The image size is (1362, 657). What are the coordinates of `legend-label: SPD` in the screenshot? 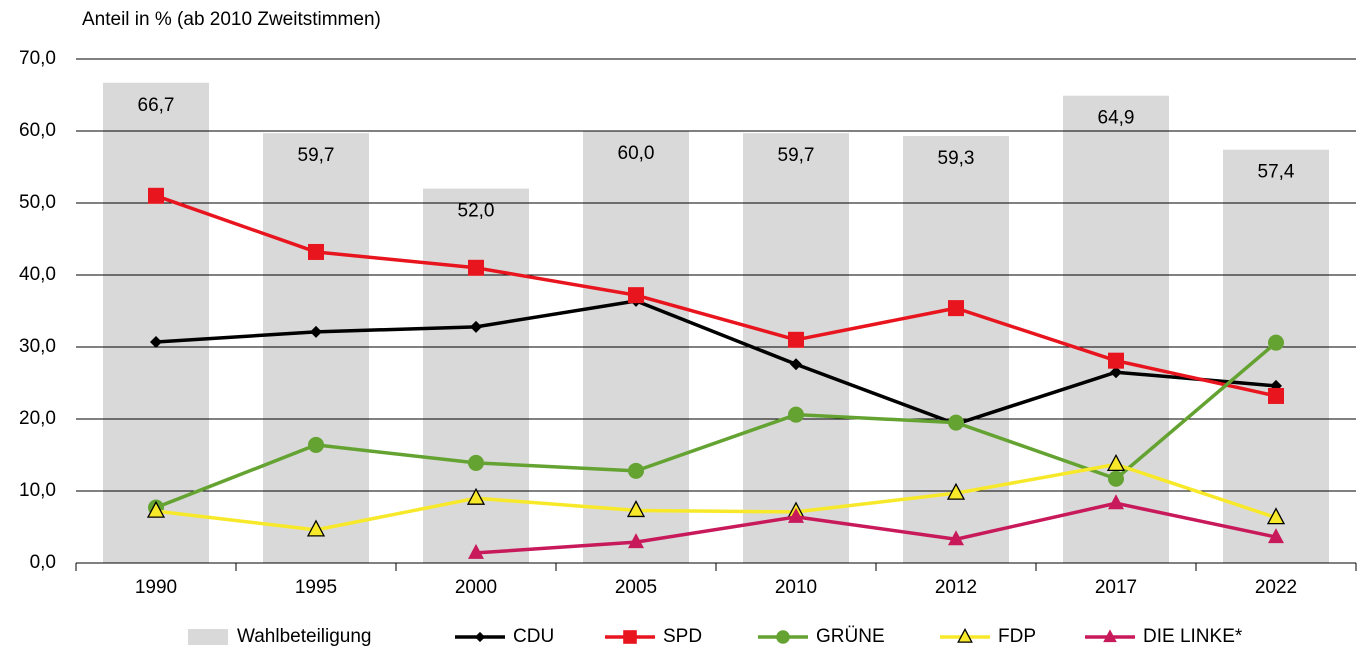 It's located at (682, 636).